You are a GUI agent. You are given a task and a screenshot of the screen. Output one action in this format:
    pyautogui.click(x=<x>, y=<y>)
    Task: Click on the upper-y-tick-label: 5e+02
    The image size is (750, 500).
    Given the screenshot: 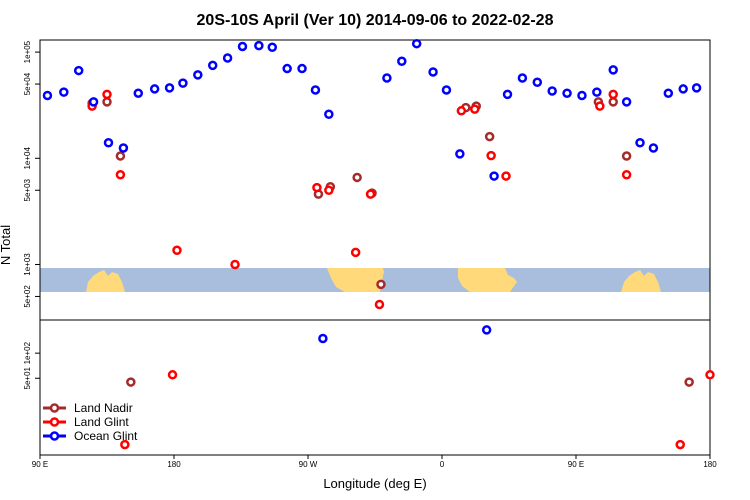 What is the action you would take?
    pyautogui.click(x=27, y=296)
    